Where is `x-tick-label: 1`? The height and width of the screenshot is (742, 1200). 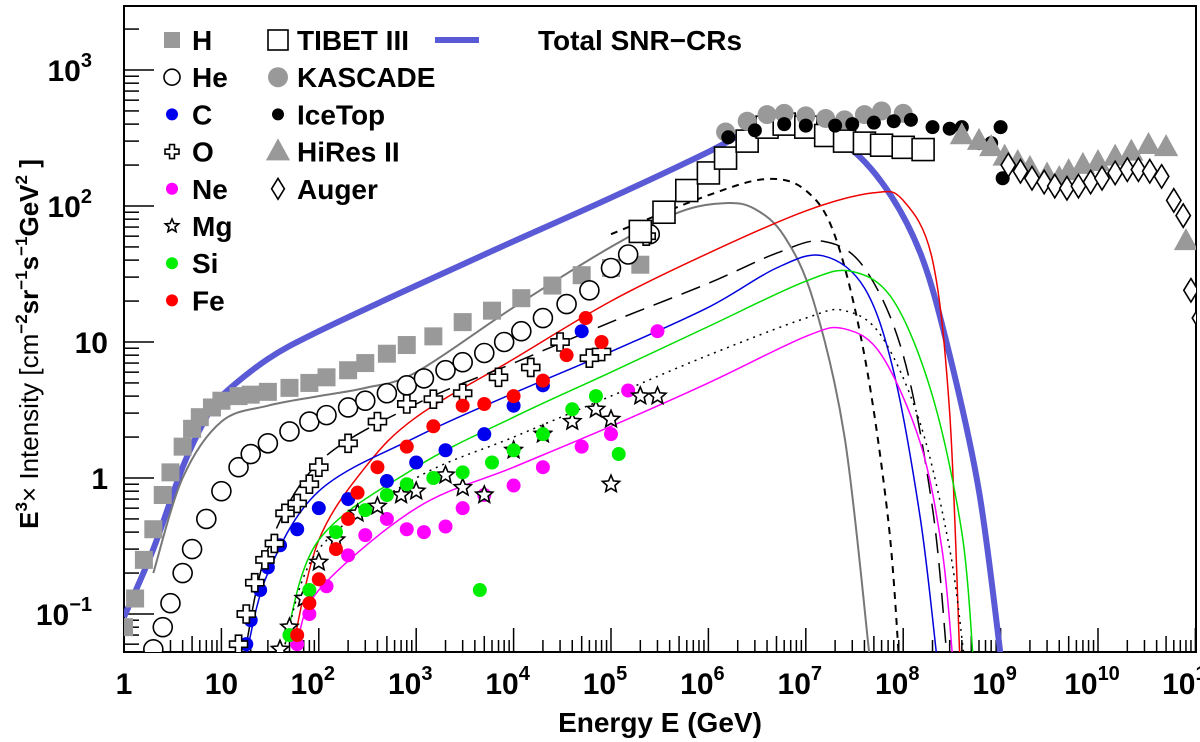 x-tick-label: 1 is located at coordinates (124, 684).